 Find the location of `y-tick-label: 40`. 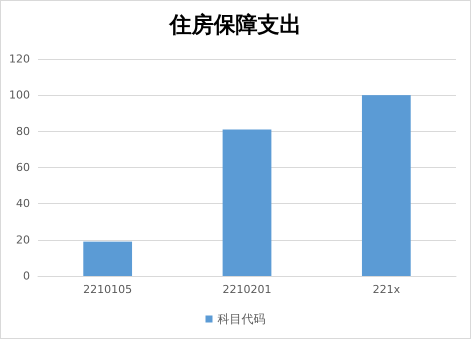

y-tick-label: 40 is located at coordinates (23, 203).